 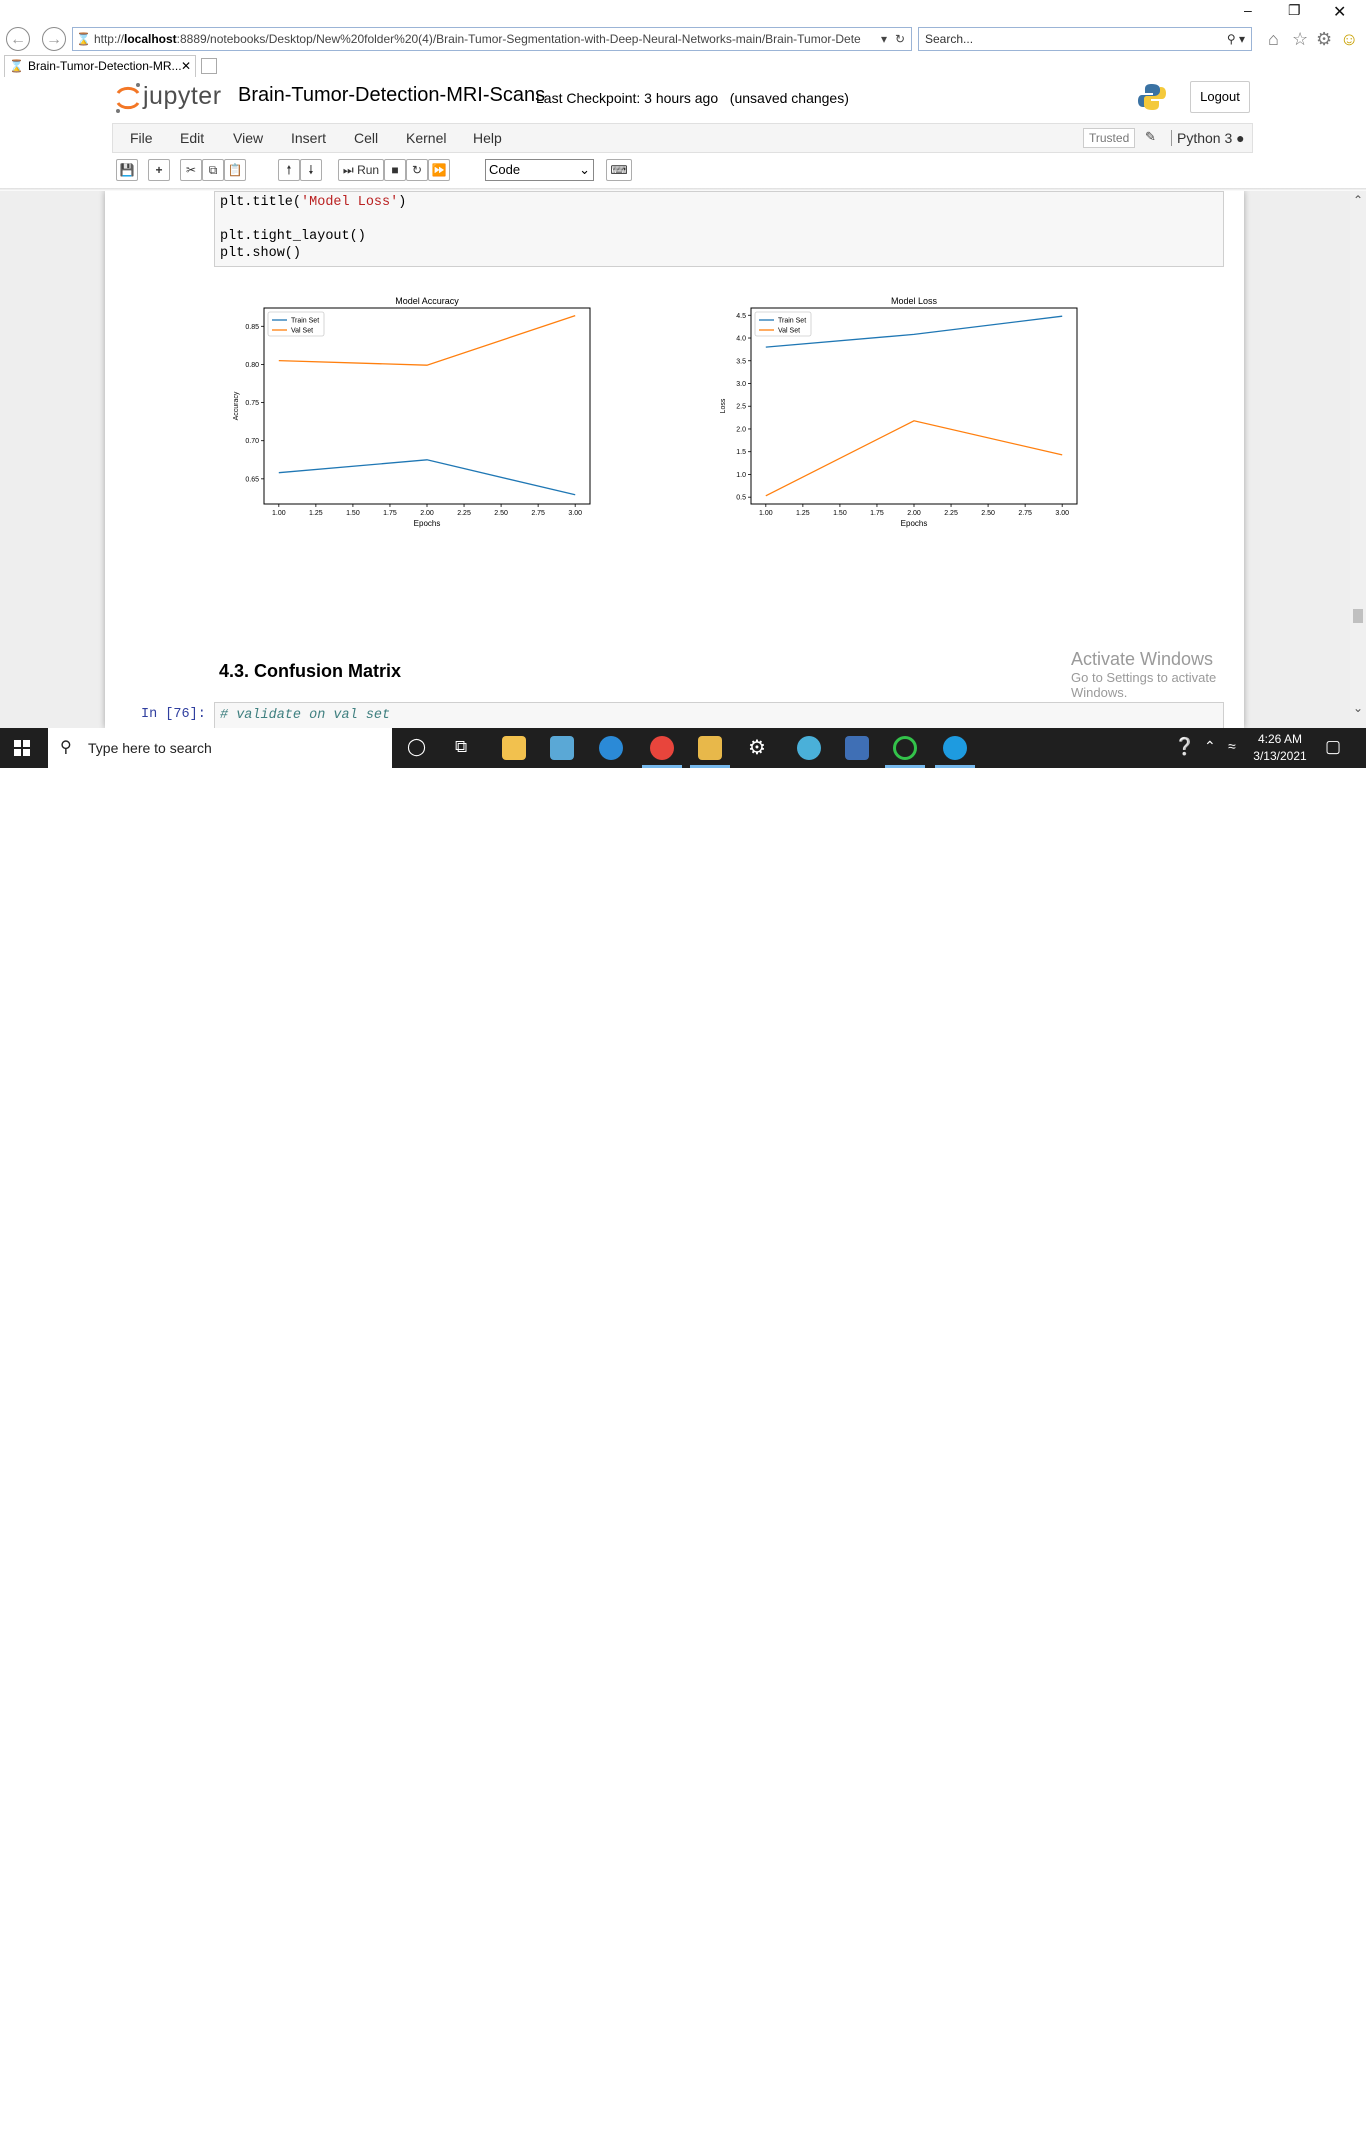 What do you see at coordinates (914, 406) in the screenshot?
I see `plot-frame` at bounding box center [914, 406].